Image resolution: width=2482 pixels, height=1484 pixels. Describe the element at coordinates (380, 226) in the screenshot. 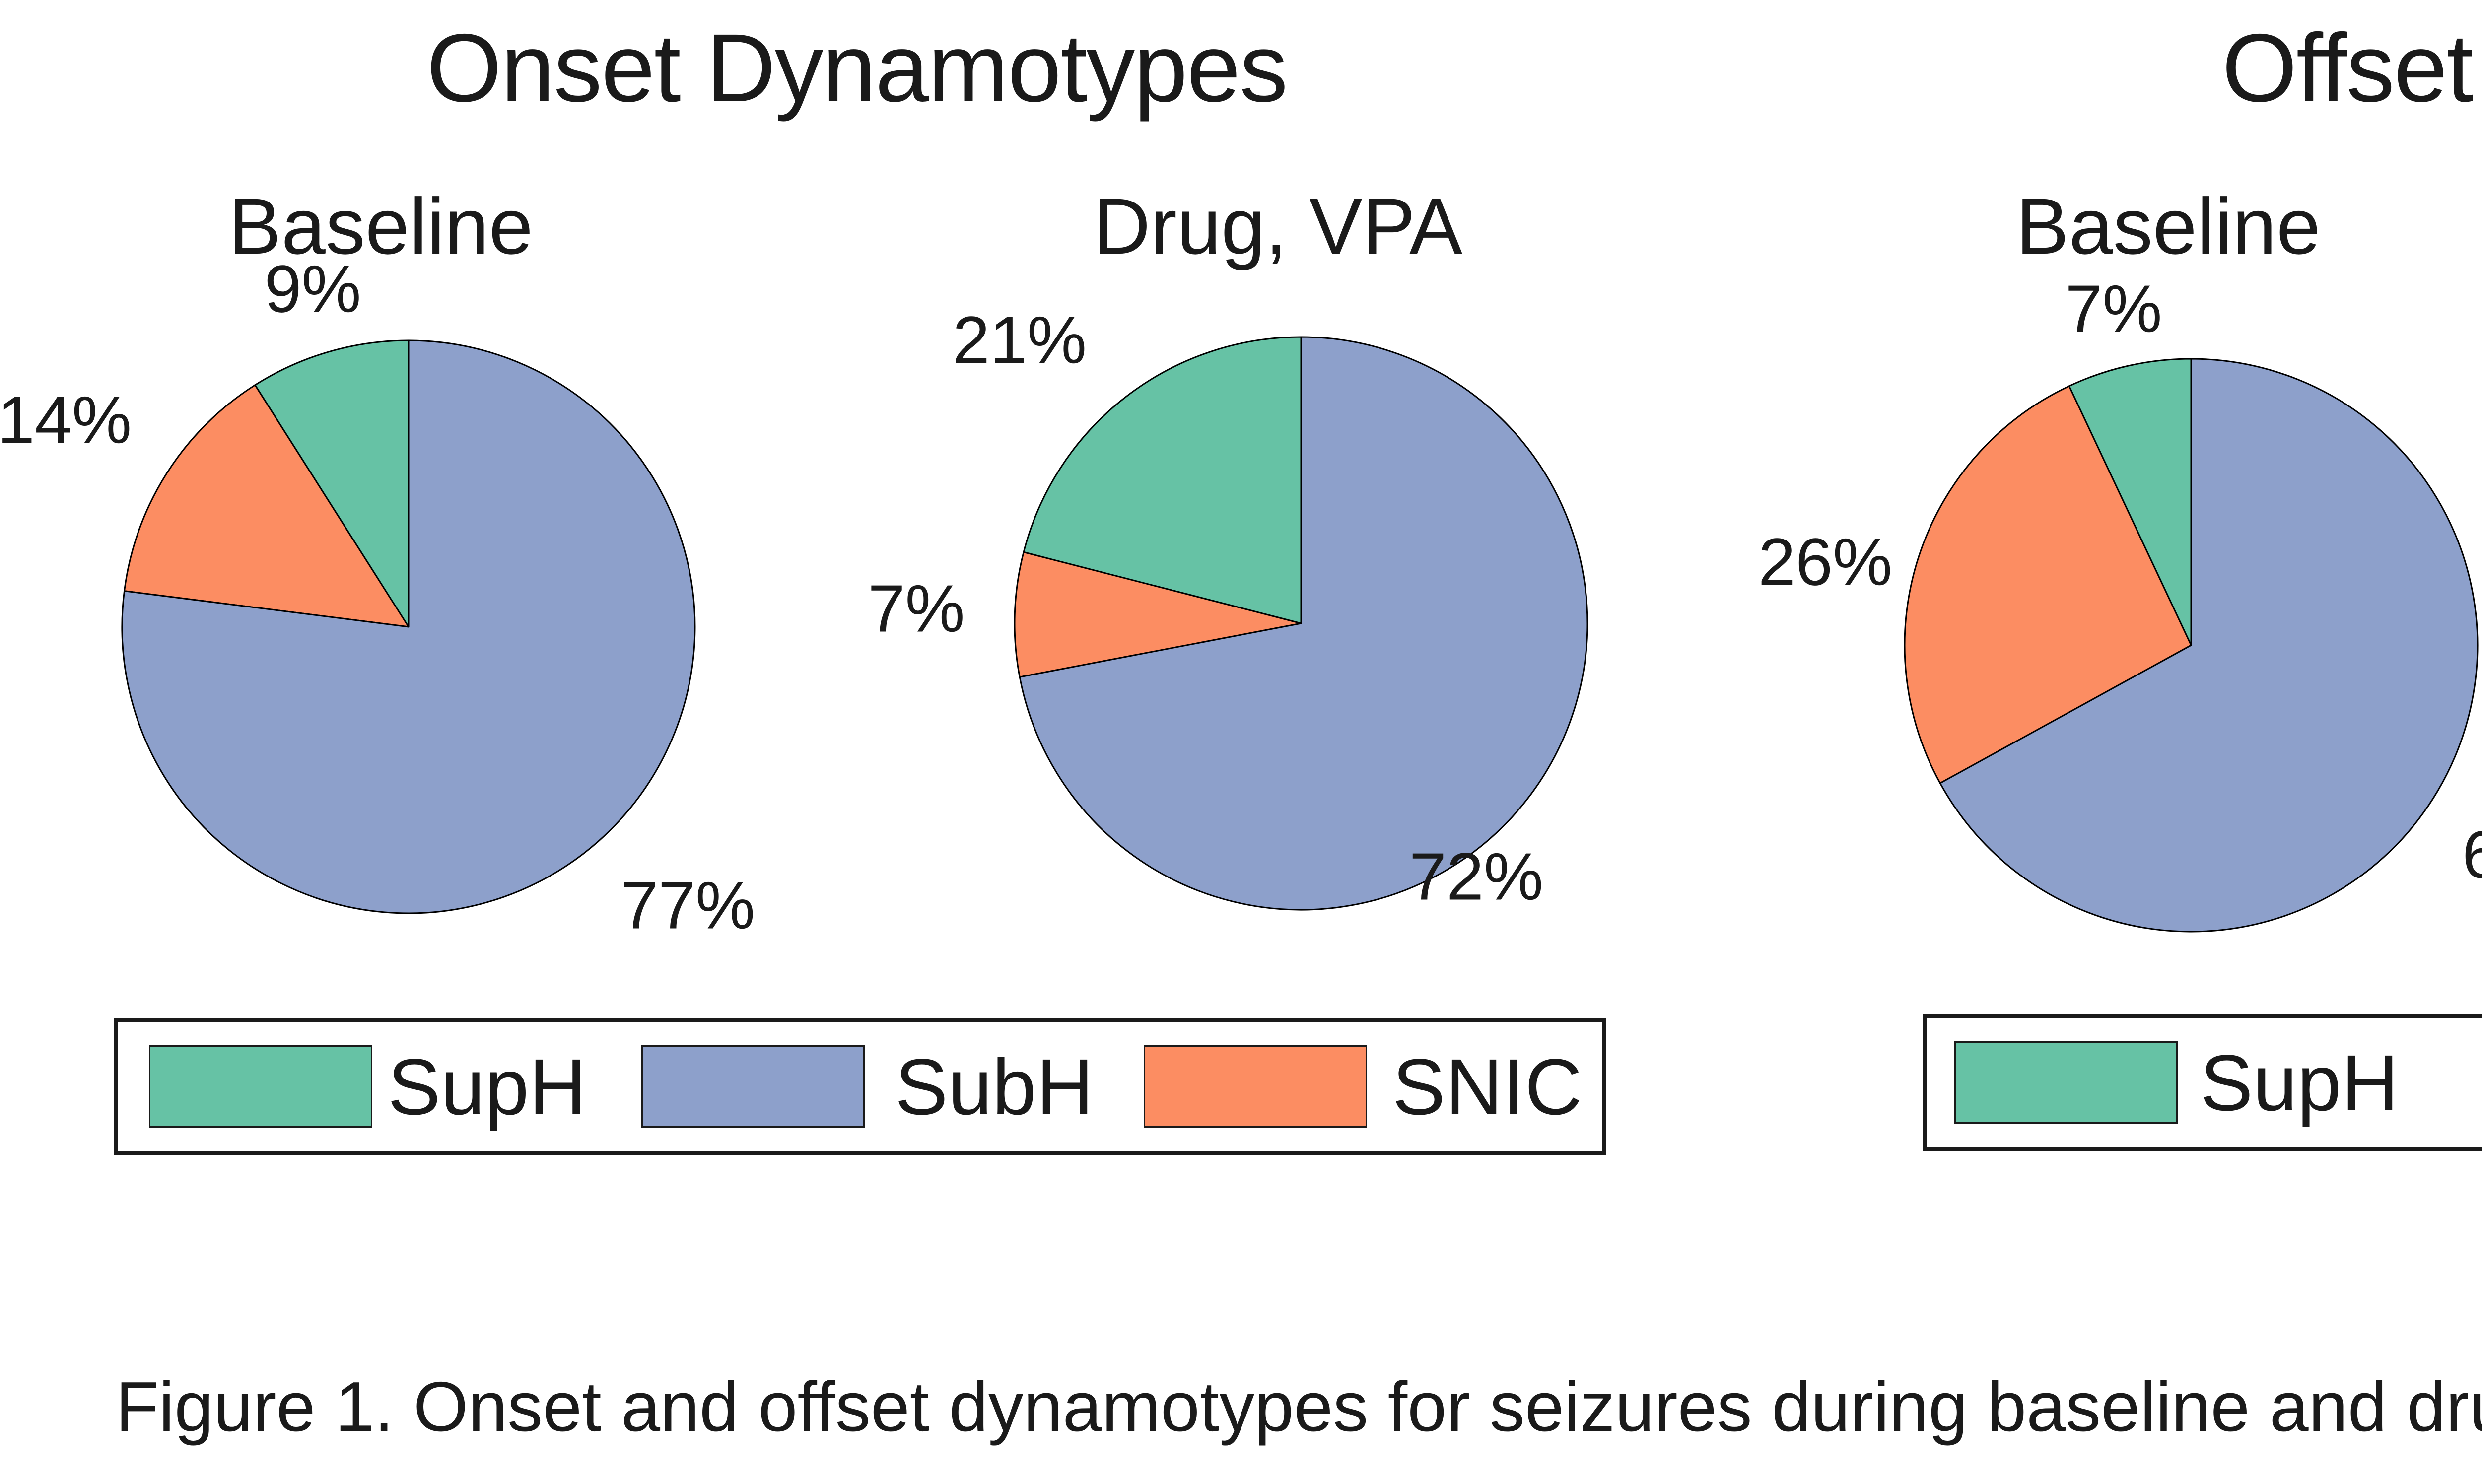

I see `subtitle-onset-baseline: Baseline` at that location.